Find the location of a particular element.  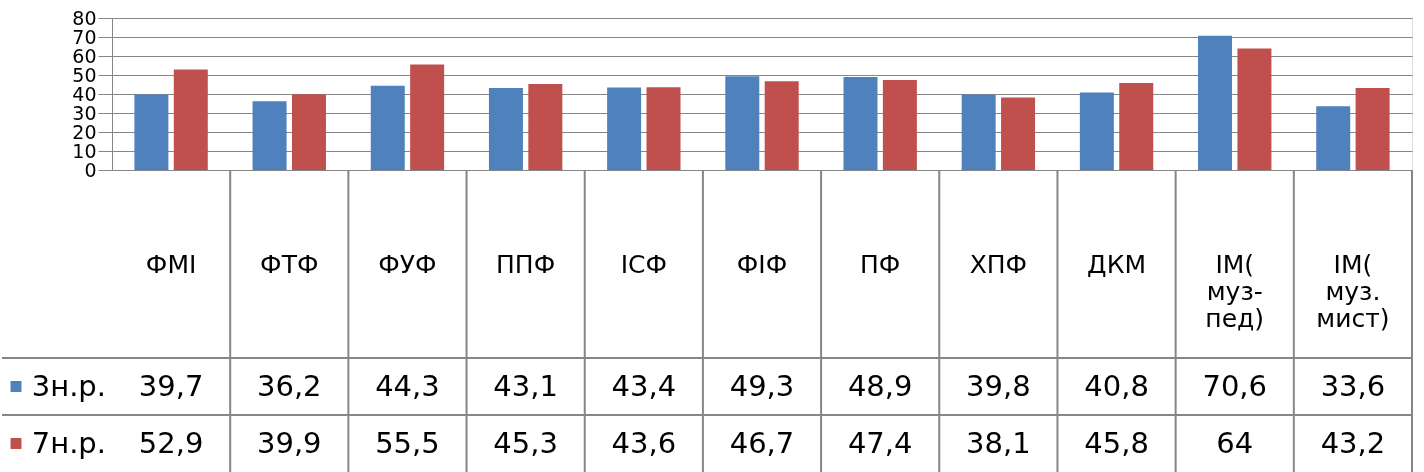

data-label: 55,5 is located at coordinates (407, 442).